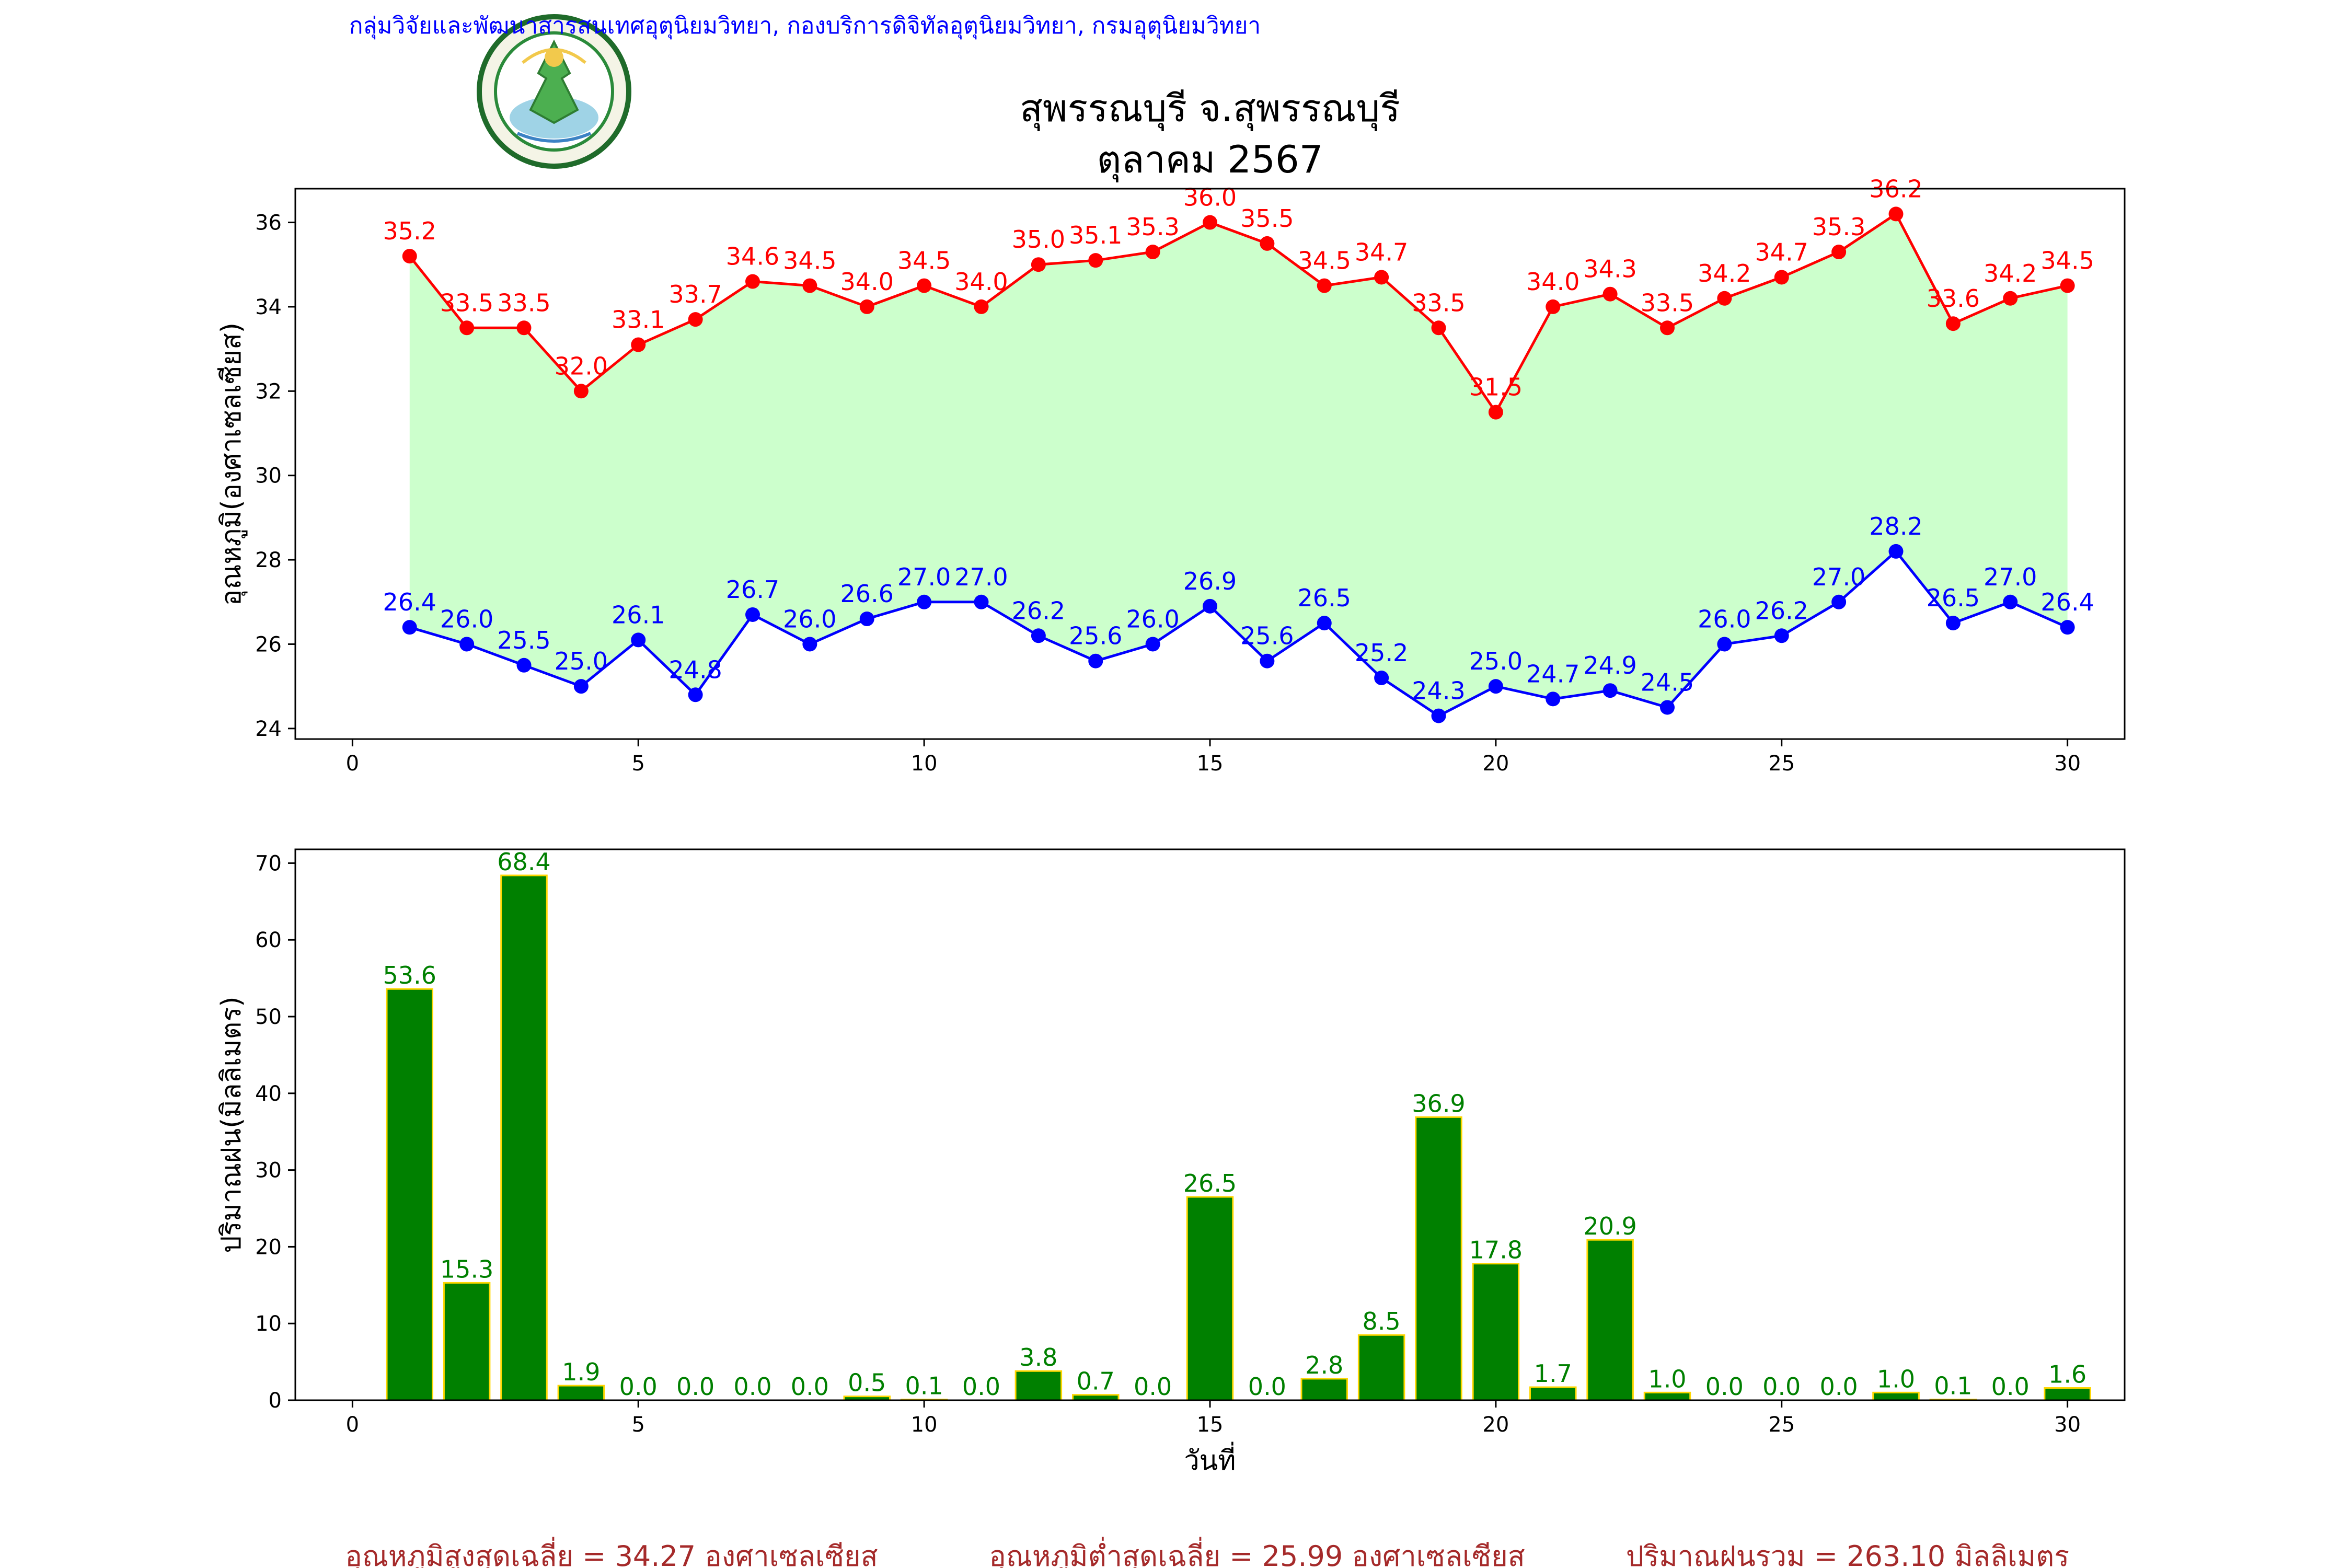 The width and height of the screenshot is (2352, 1568). I want to click on min-temp-label: 26.9, so click(1210, 581).